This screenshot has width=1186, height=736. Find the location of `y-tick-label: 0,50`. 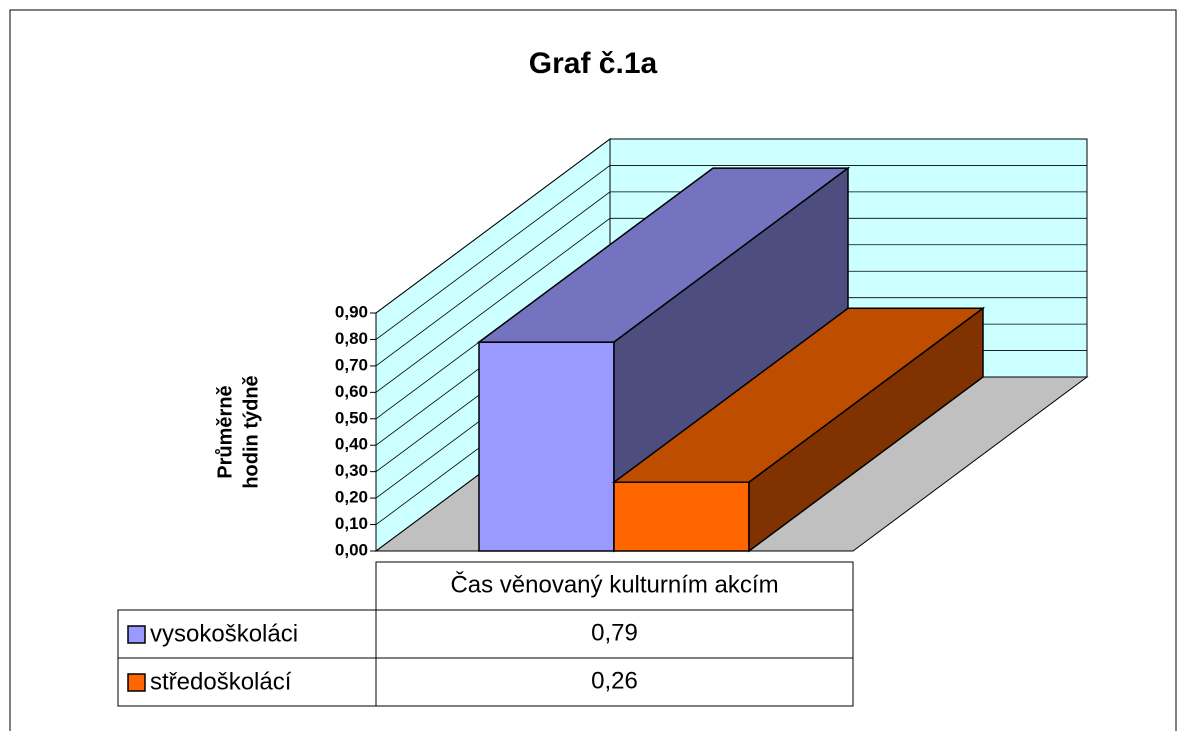

y-tick-label: 0,50 is located at coordinates (351, 417).